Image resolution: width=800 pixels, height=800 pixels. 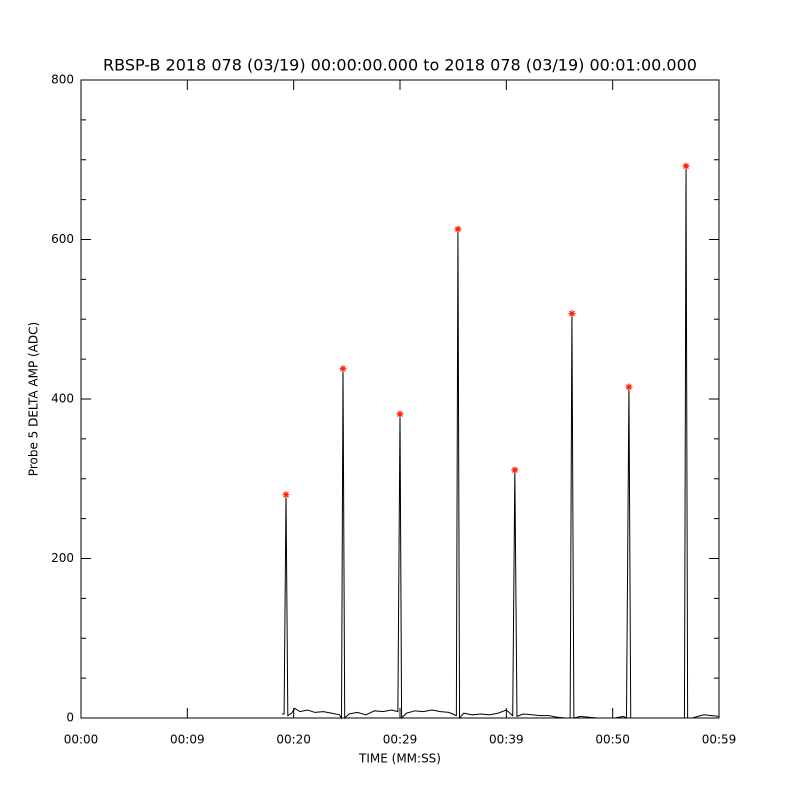 What do you see at coordinates (70, 718) in the screenshot?
I see `y-tick-label: 0` at bounding box center [70, 718].